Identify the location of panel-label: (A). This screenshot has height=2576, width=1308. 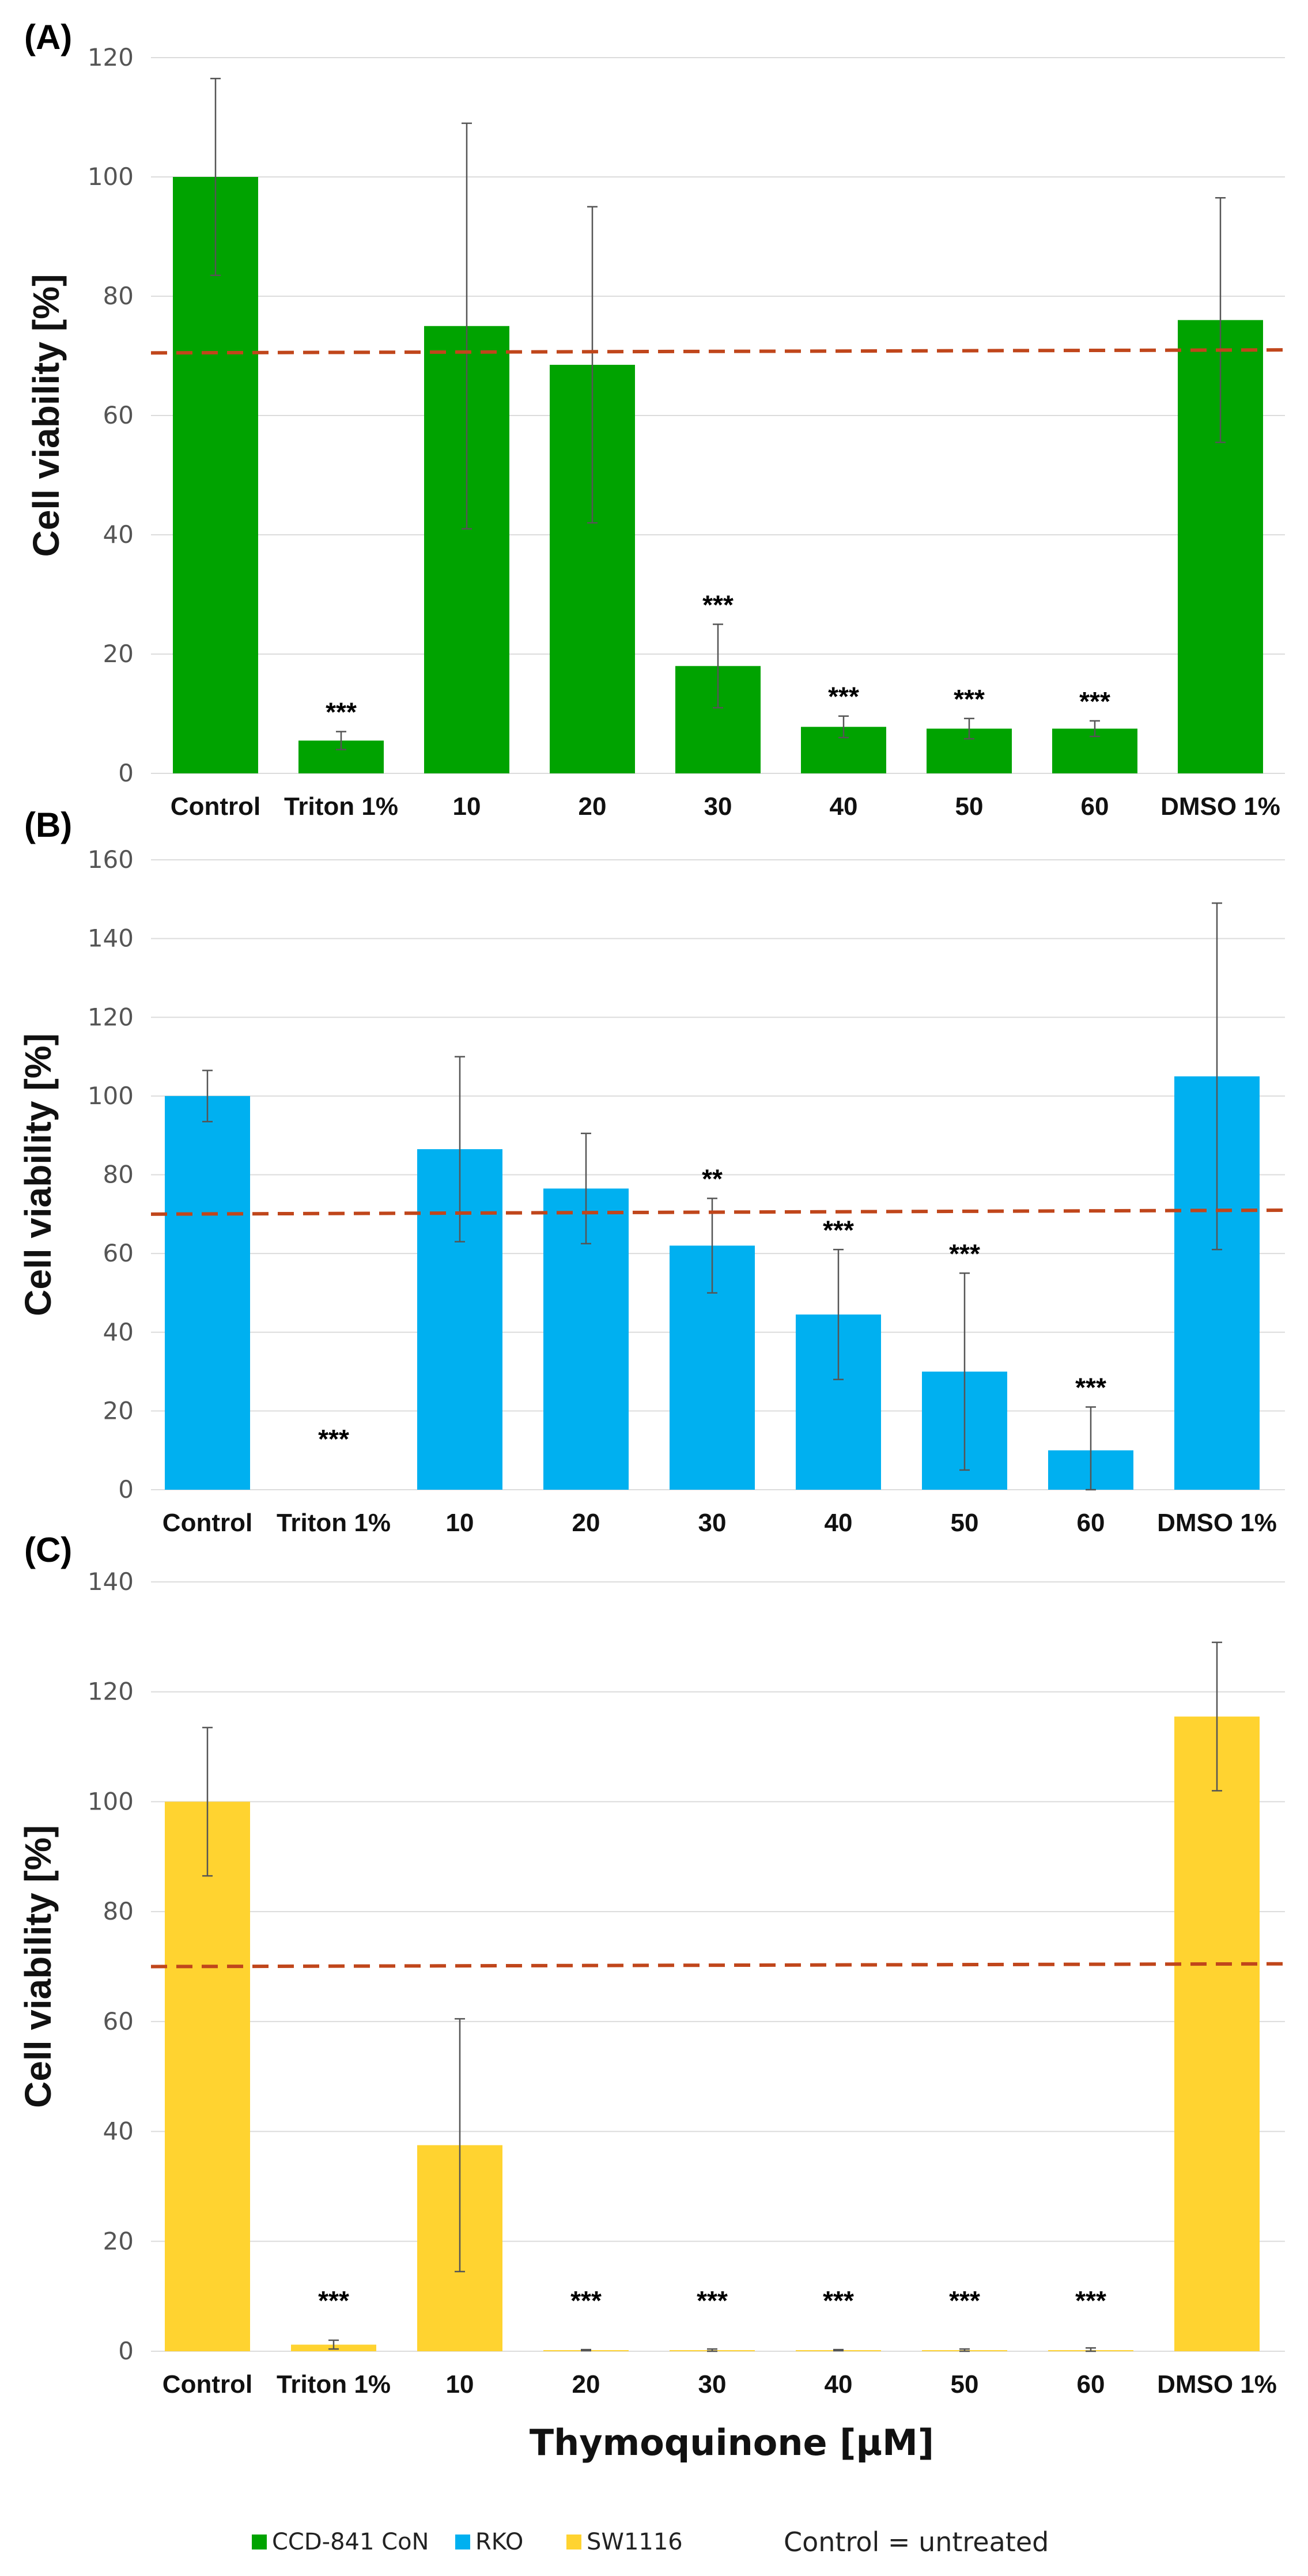
(48, 37).